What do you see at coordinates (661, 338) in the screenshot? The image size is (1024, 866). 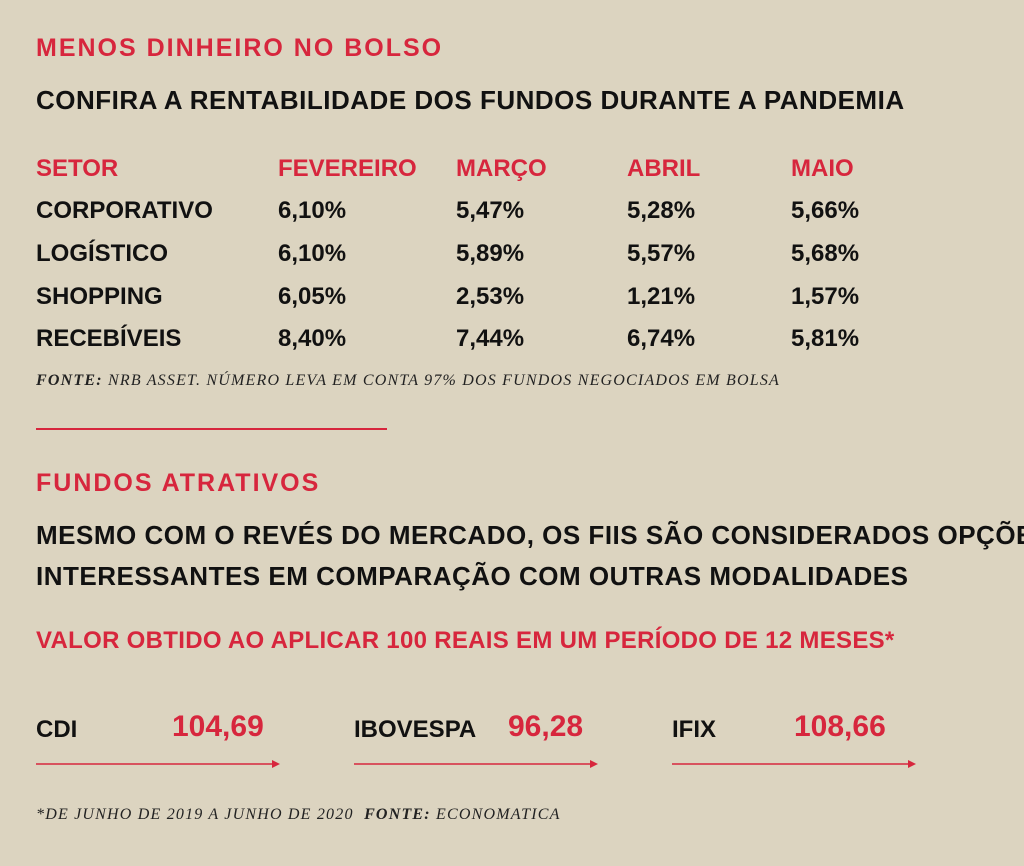 I see `table-cell: 6,74%` at bounding box center [661, 338].